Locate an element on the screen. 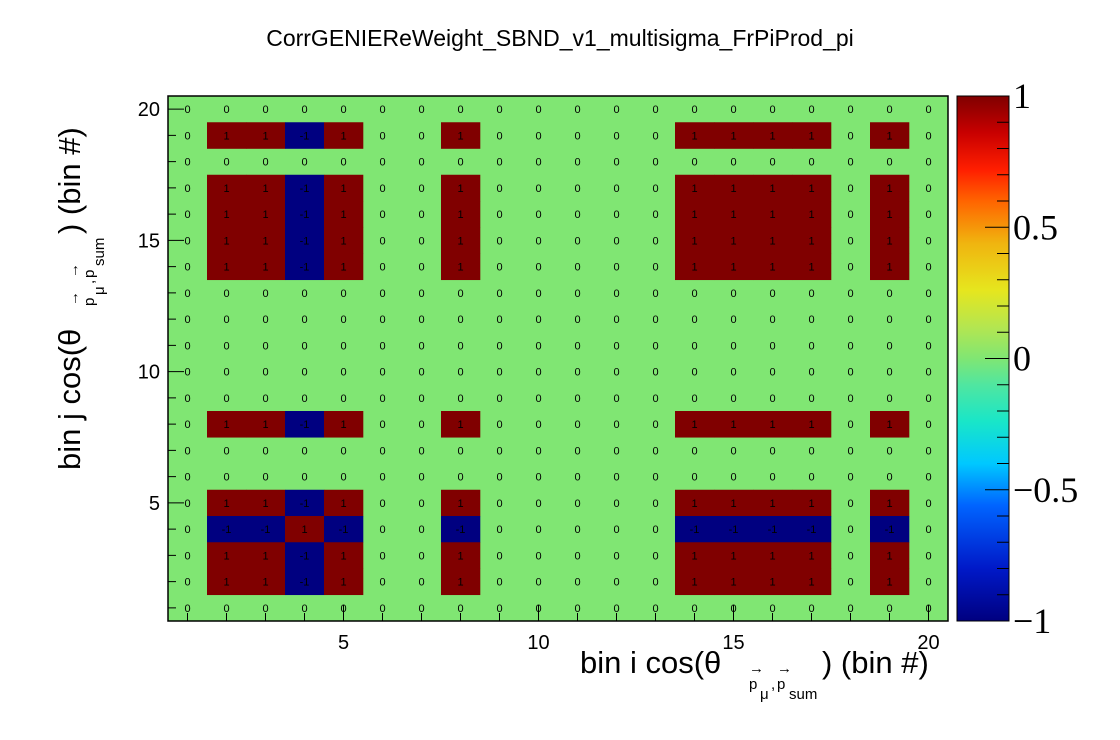 Image resolution: width=1120 pixels, height=740 pixels. y-axis-sub-mu: μ is located at coordinates (99, 290).